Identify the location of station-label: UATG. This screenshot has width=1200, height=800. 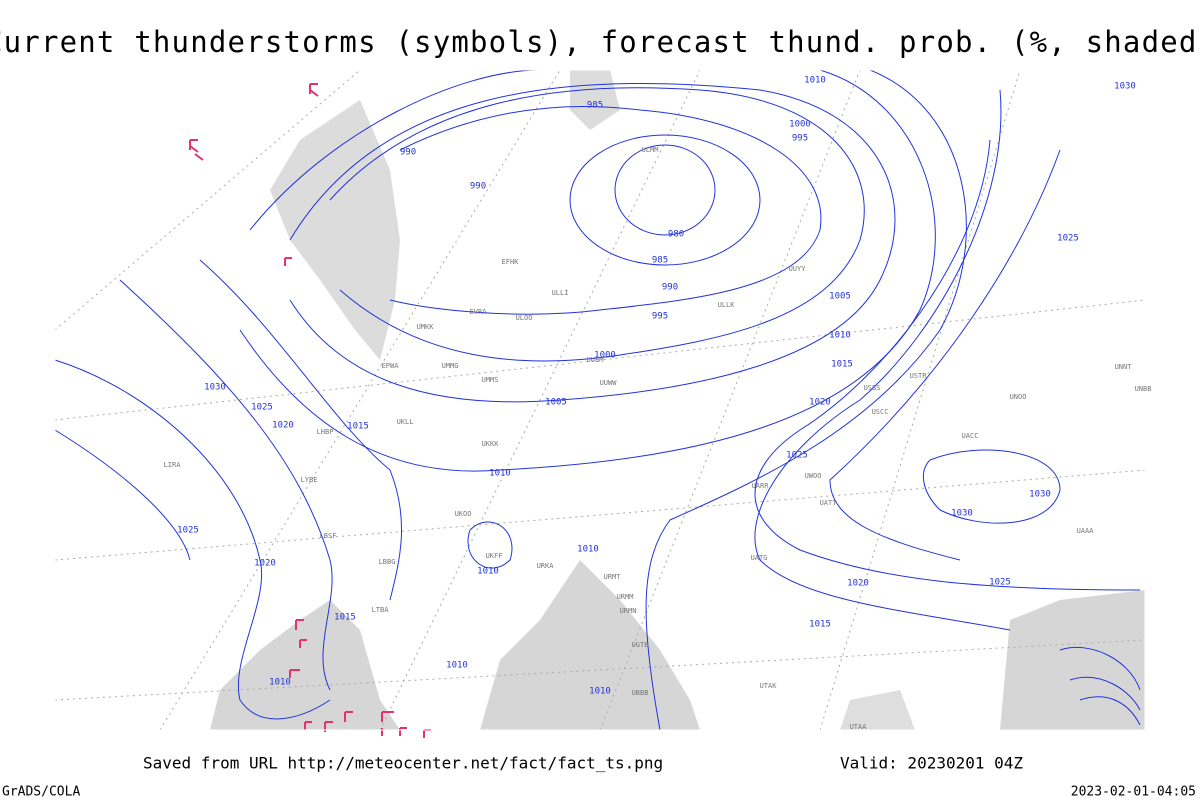
(759, 558).